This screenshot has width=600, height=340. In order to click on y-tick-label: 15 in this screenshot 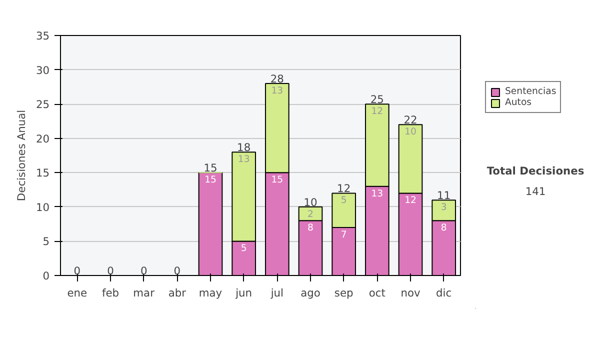, I will do `click(43, 173)`.